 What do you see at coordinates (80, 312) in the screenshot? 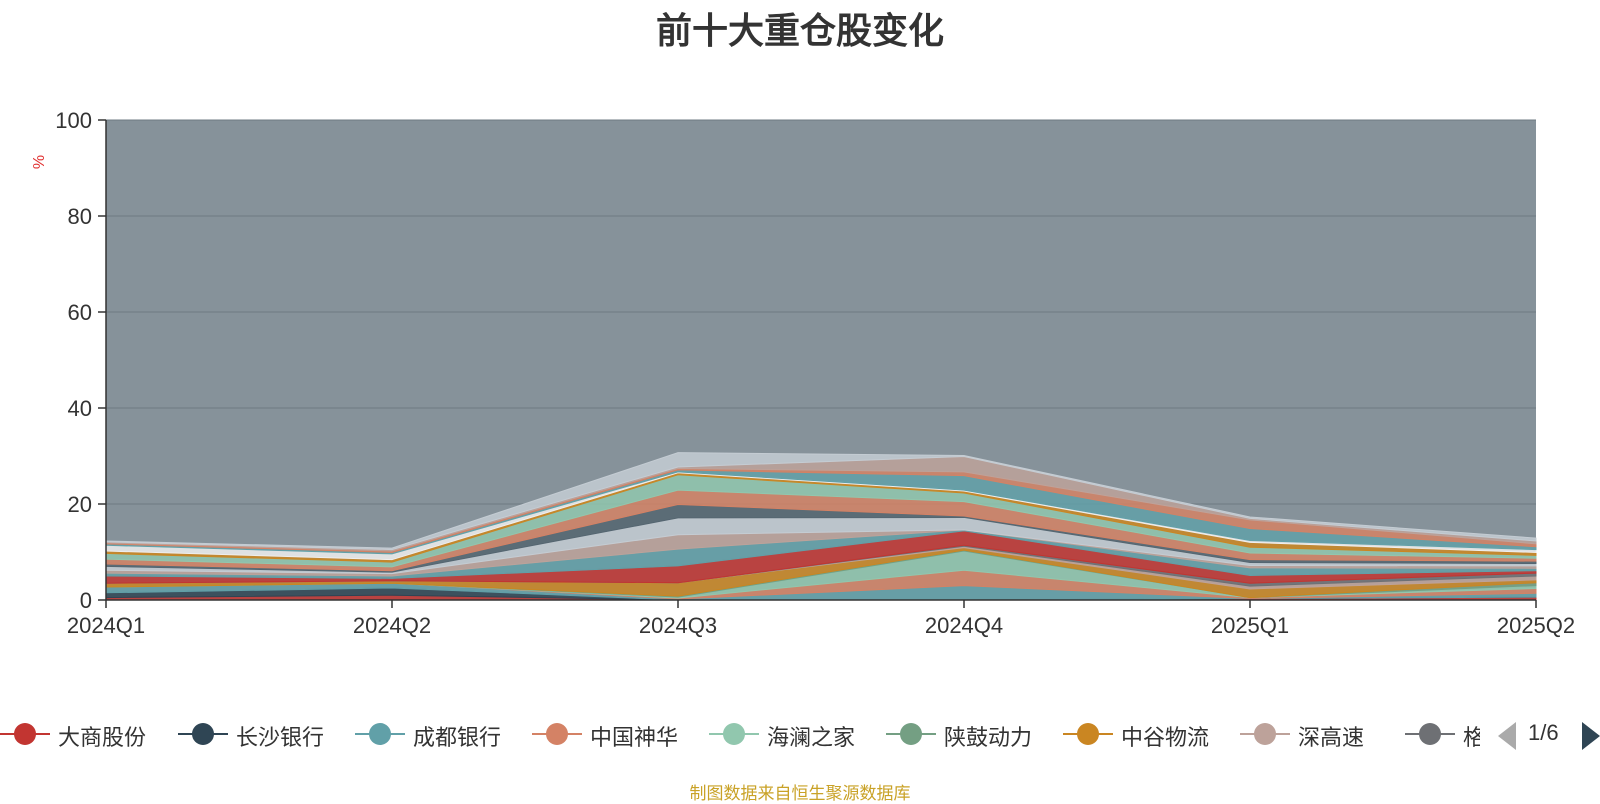
I see `y-tick-label-3: 60` at bounding box center [80, 312].